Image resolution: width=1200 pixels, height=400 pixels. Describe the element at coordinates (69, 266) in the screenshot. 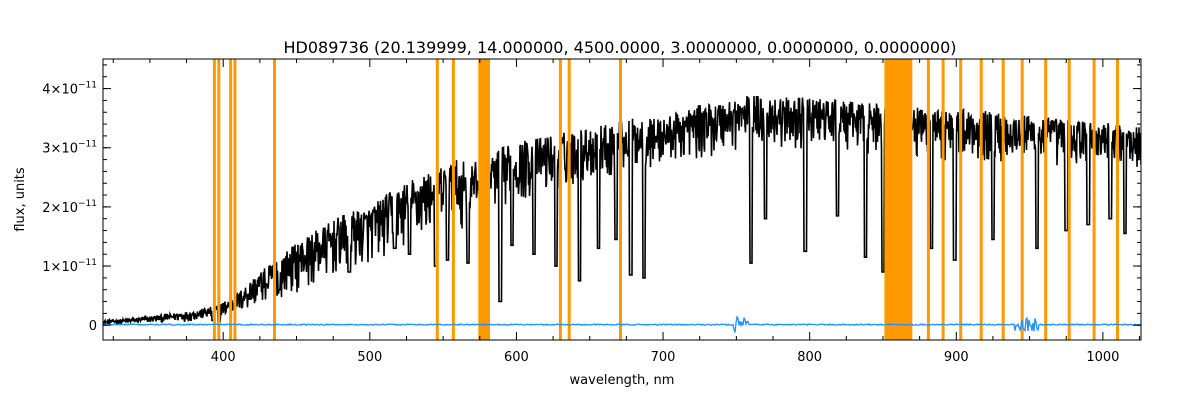

I see `y-tick-label: 1×10⁻¹¹` at that location.